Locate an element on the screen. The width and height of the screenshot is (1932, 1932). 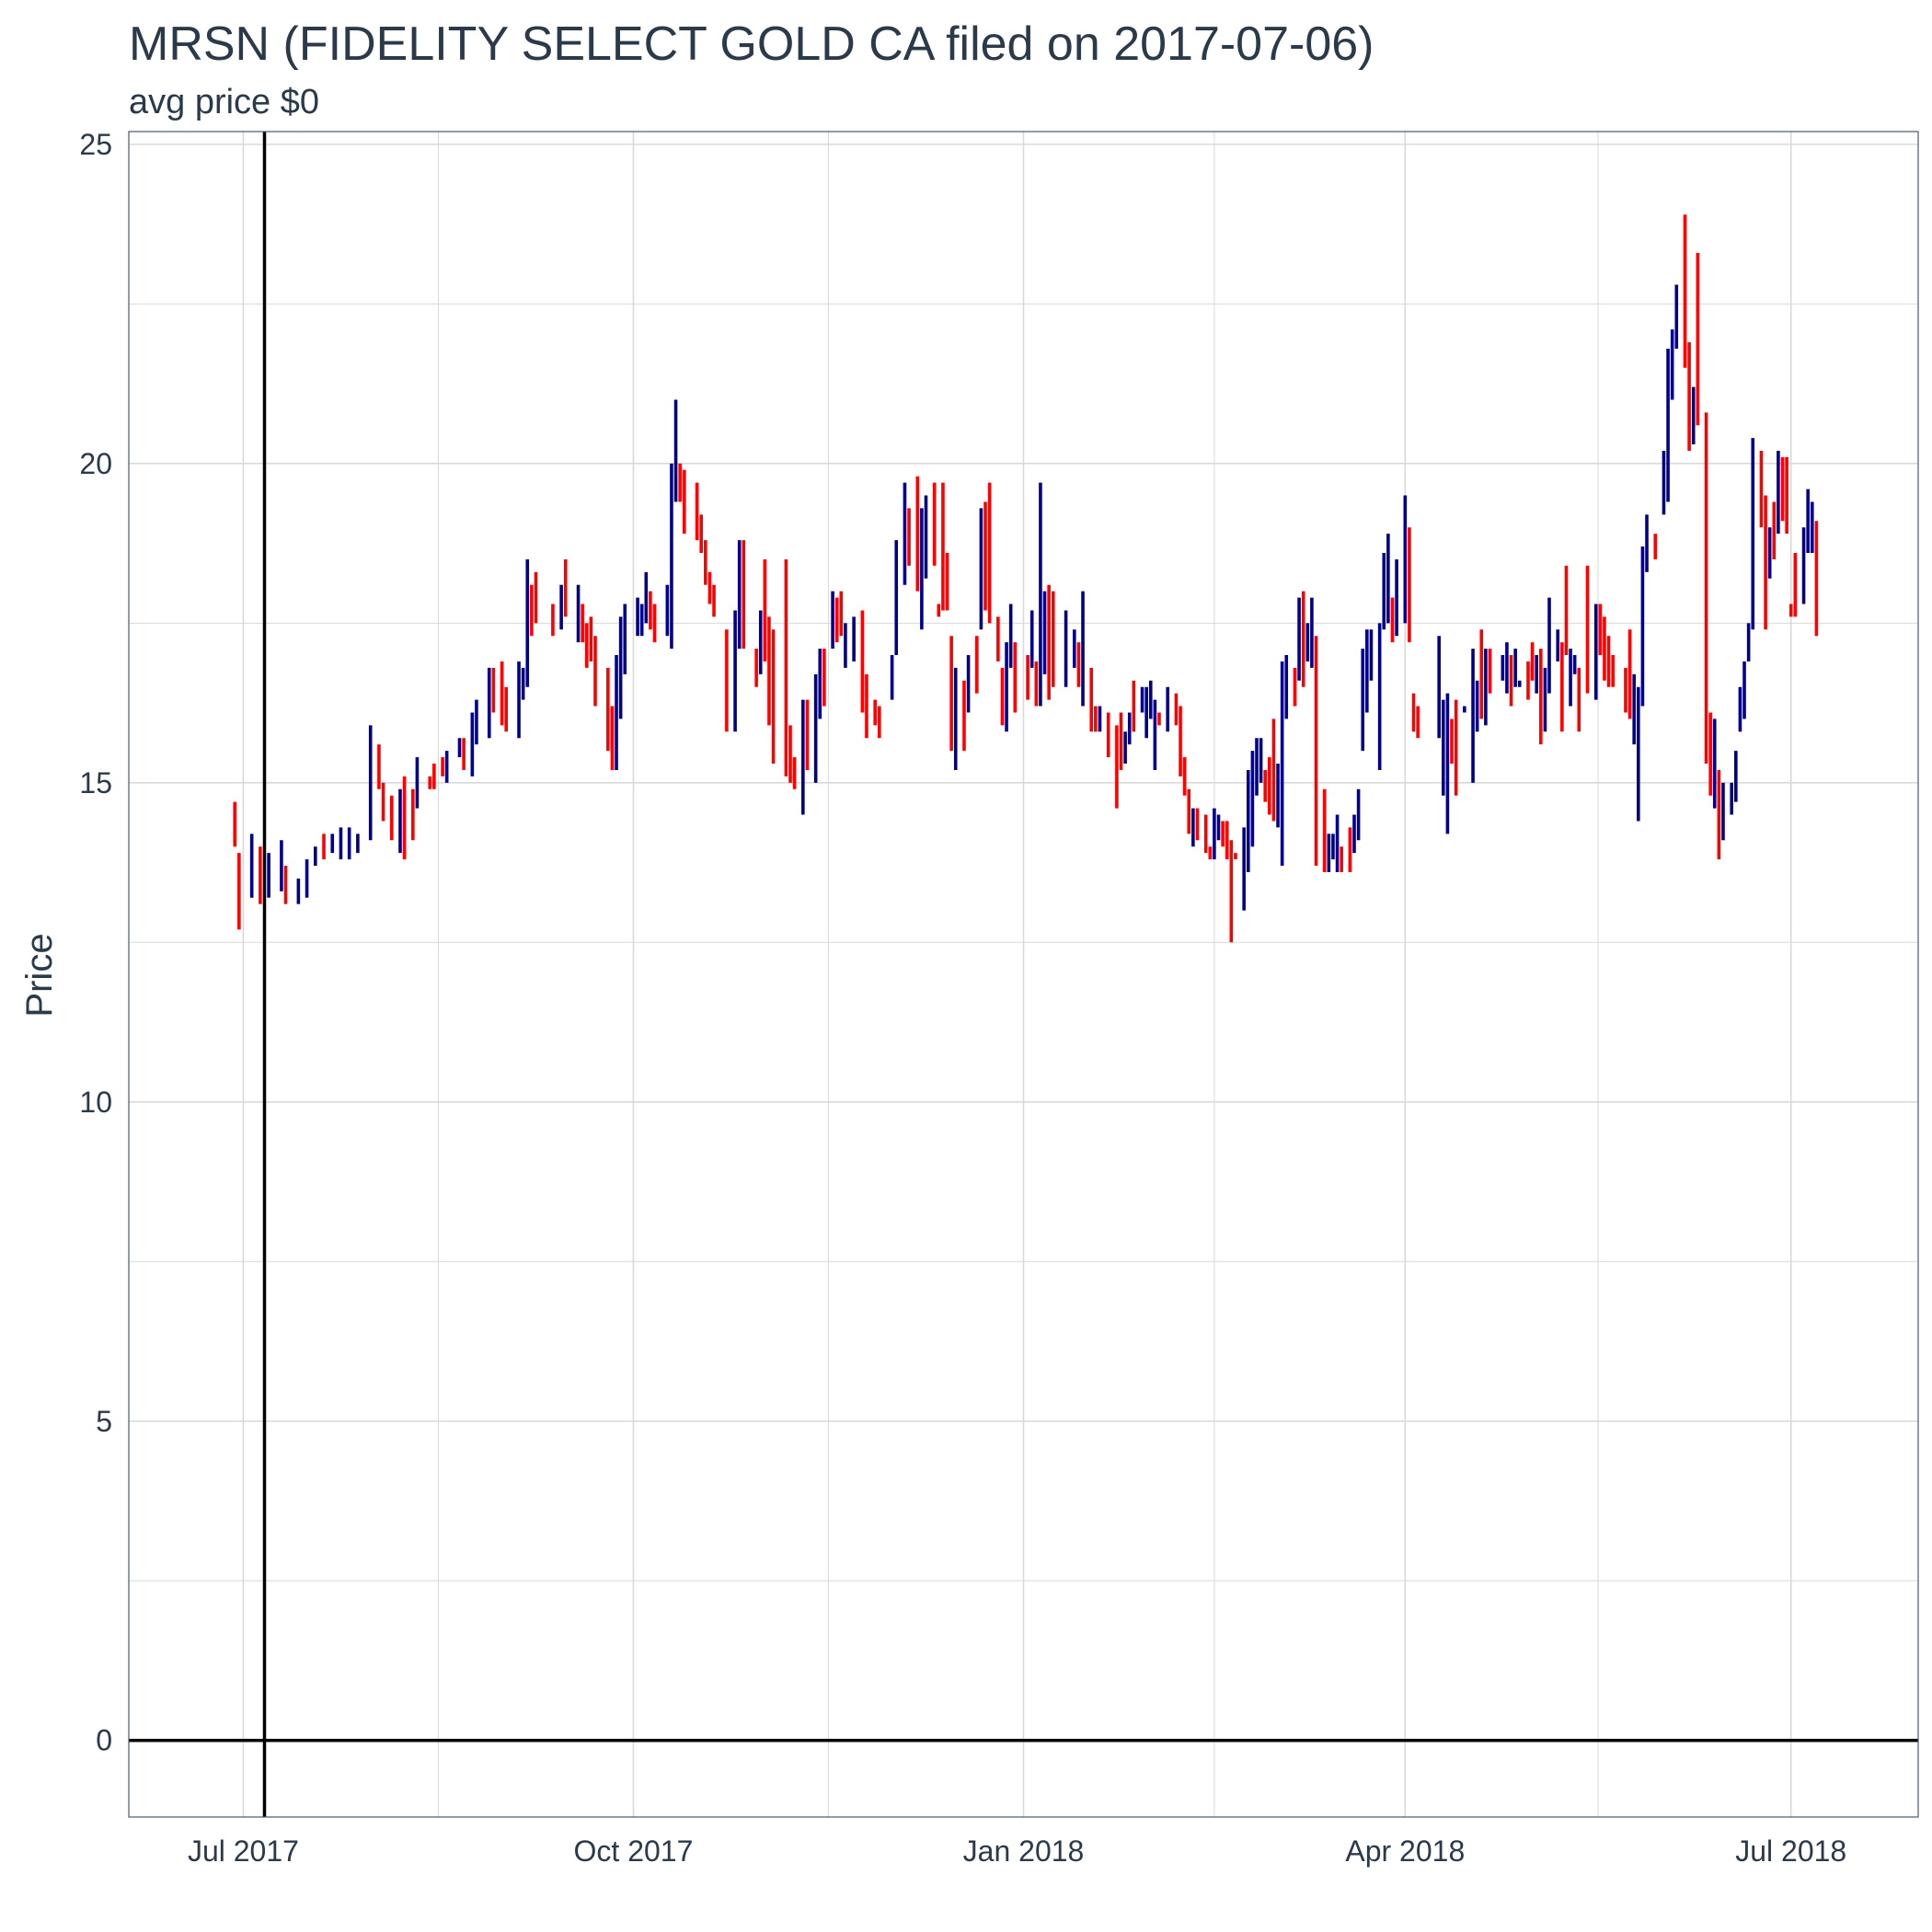
x-tick-label: Jul 2018 is located at coordinates (1790, 1851).